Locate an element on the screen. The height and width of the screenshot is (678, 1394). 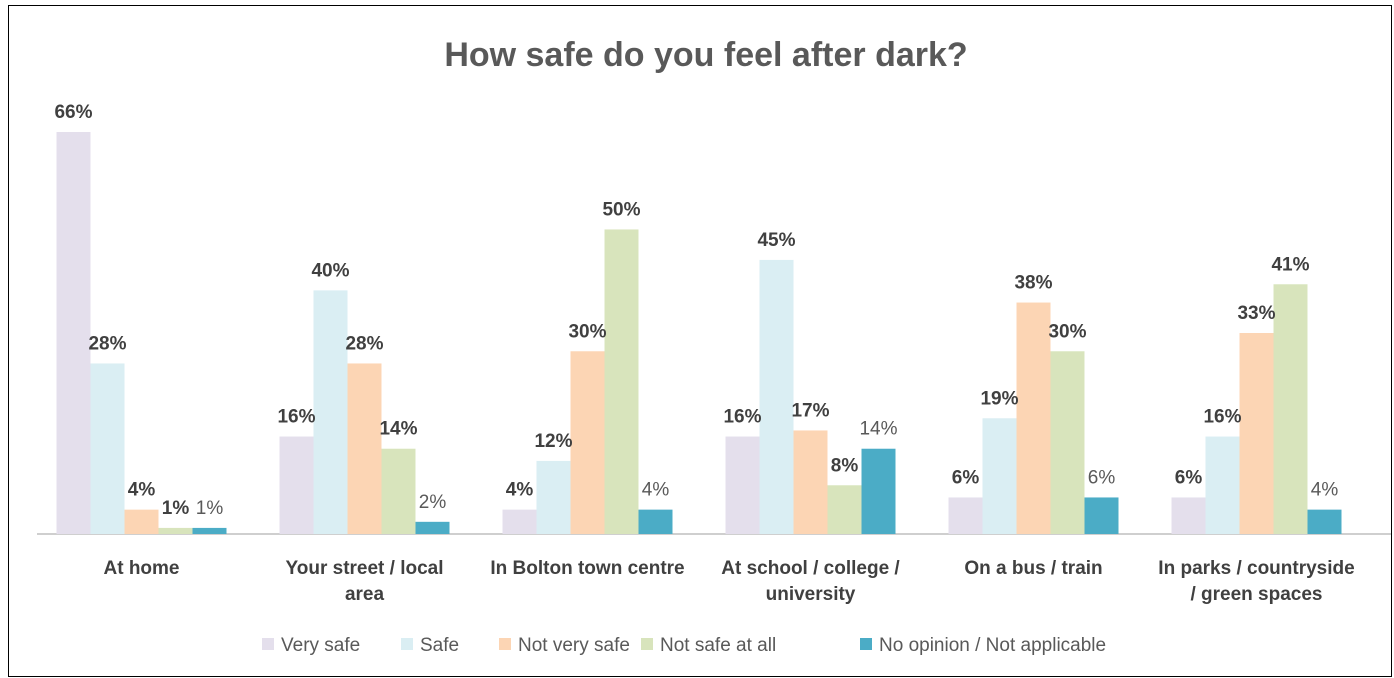
data-label: 8% is located at coordinates (845, 465).